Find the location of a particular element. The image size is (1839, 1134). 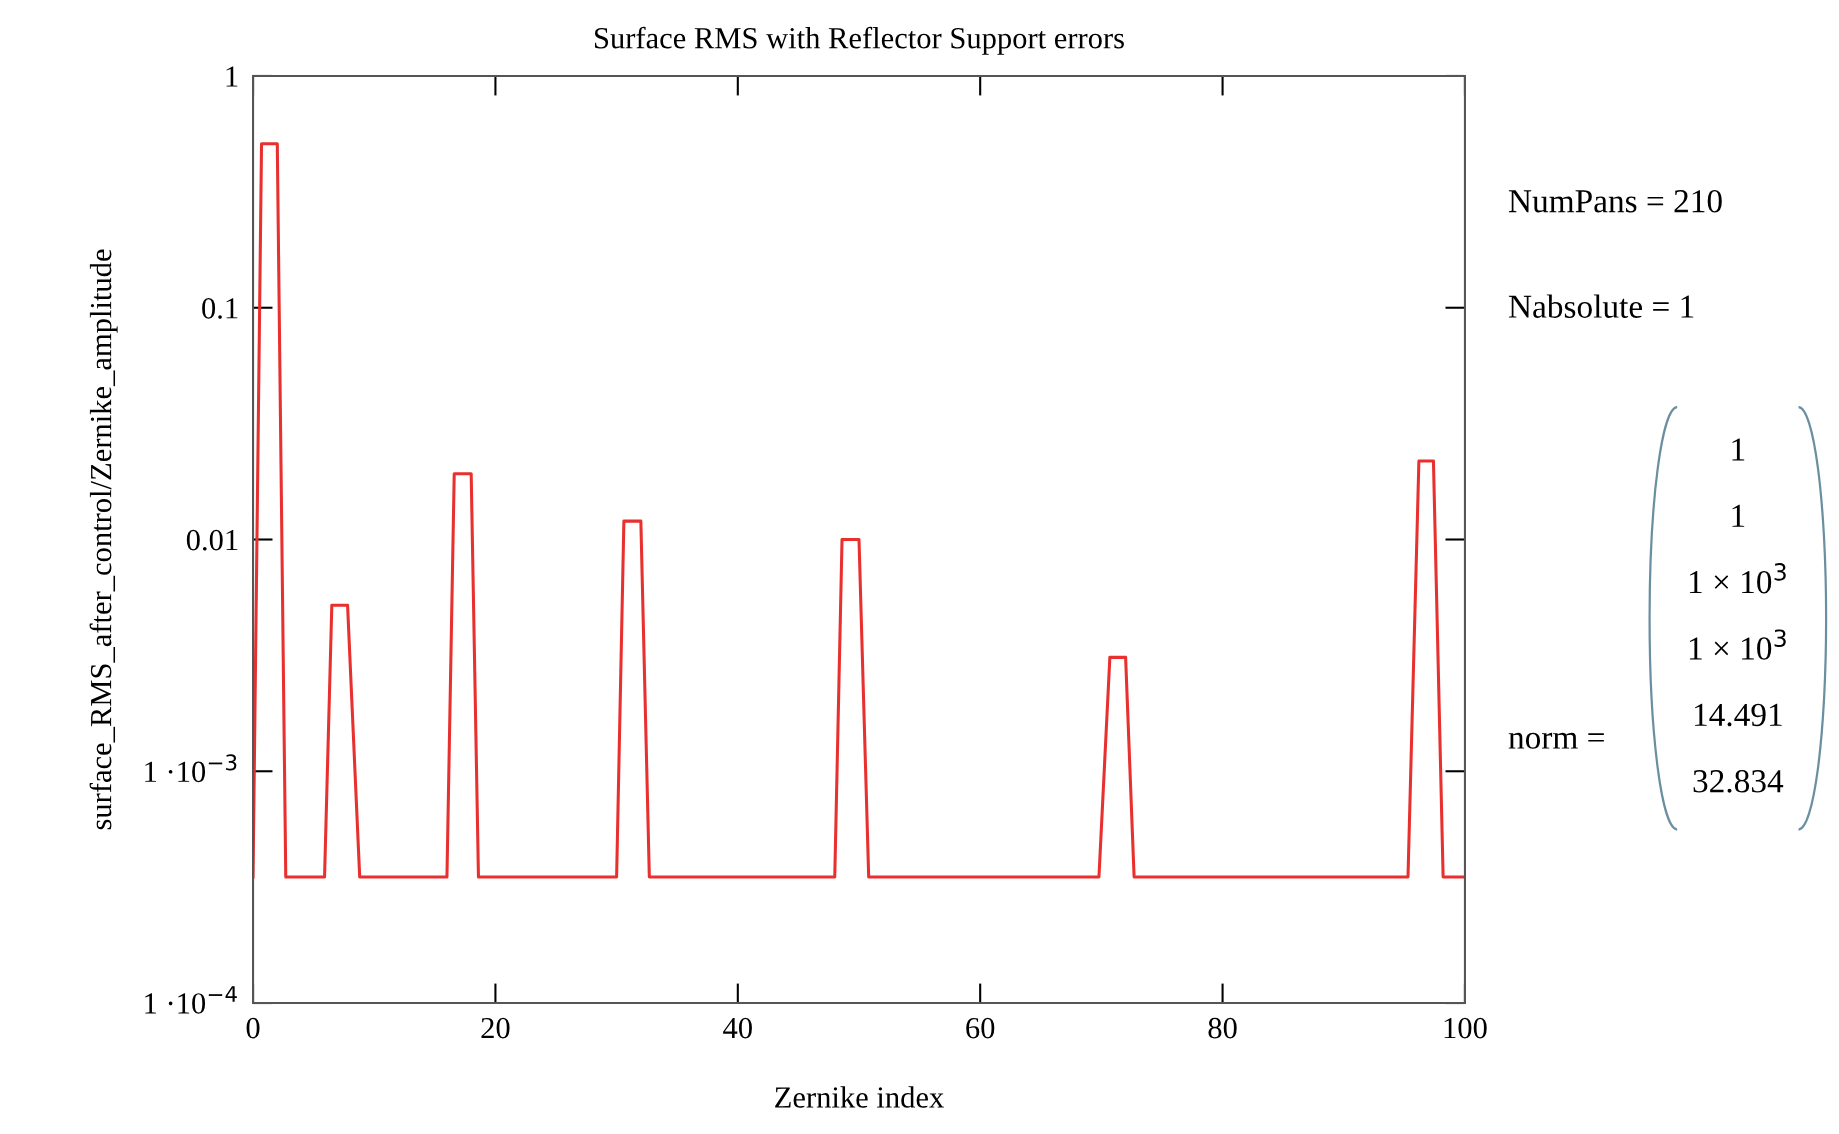

text: 14.491 is located at coordinates (1738, 715).